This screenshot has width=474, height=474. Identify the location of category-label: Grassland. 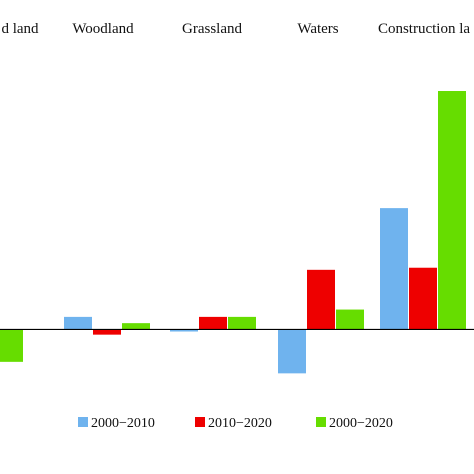
(212, 29).